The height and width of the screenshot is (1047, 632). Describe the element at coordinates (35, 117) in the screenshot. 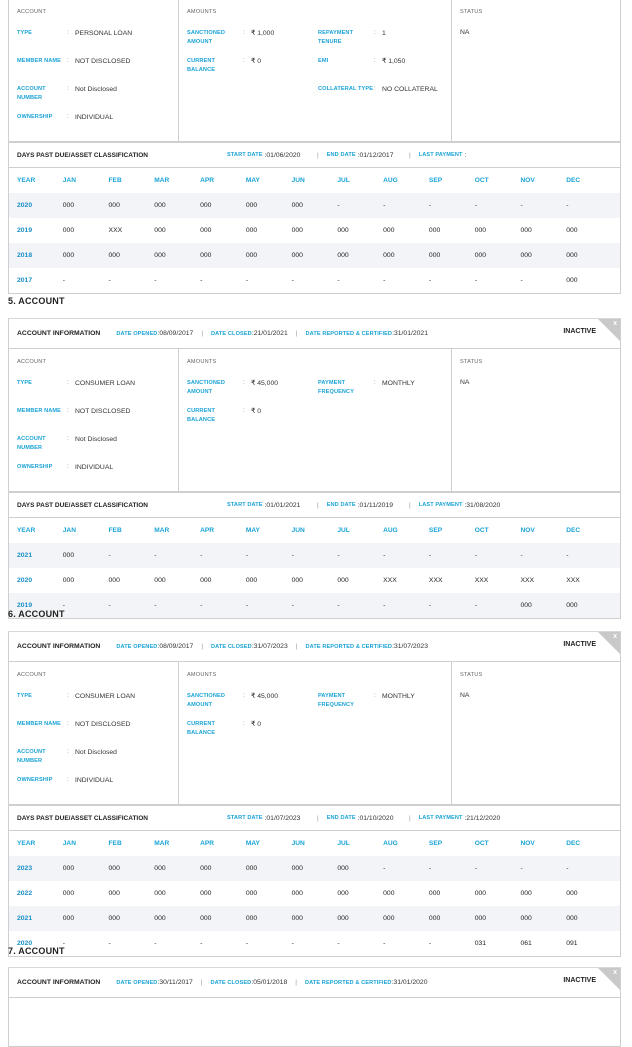

I see `ownership-label: OWNERSHIP` at that location.